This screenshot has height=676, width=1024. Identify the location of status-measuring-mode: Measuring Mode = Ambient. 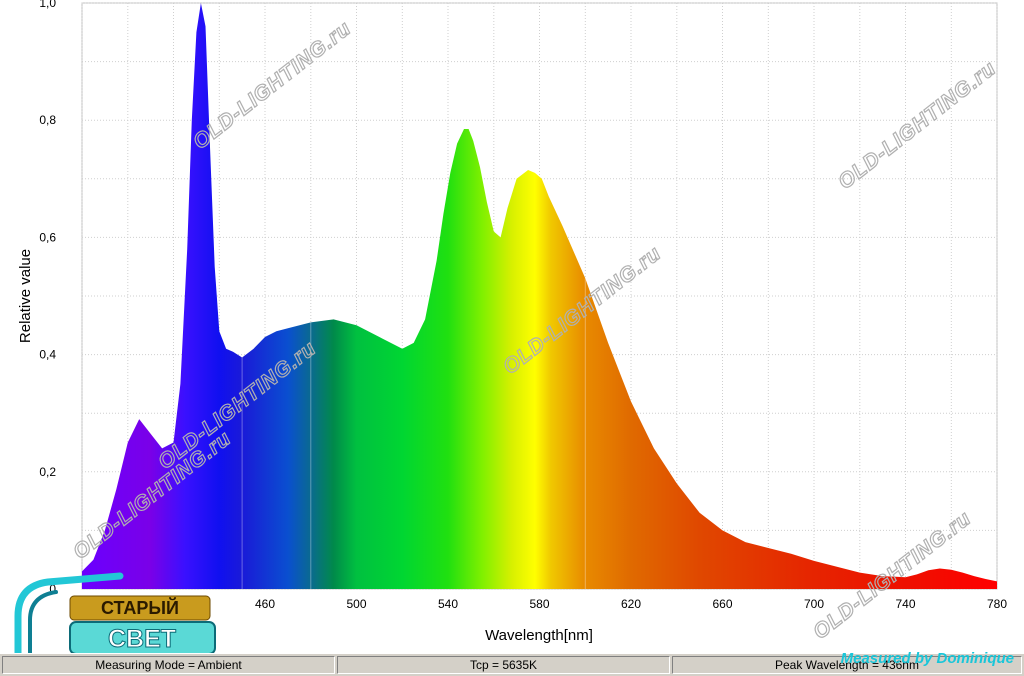
(168, 665).